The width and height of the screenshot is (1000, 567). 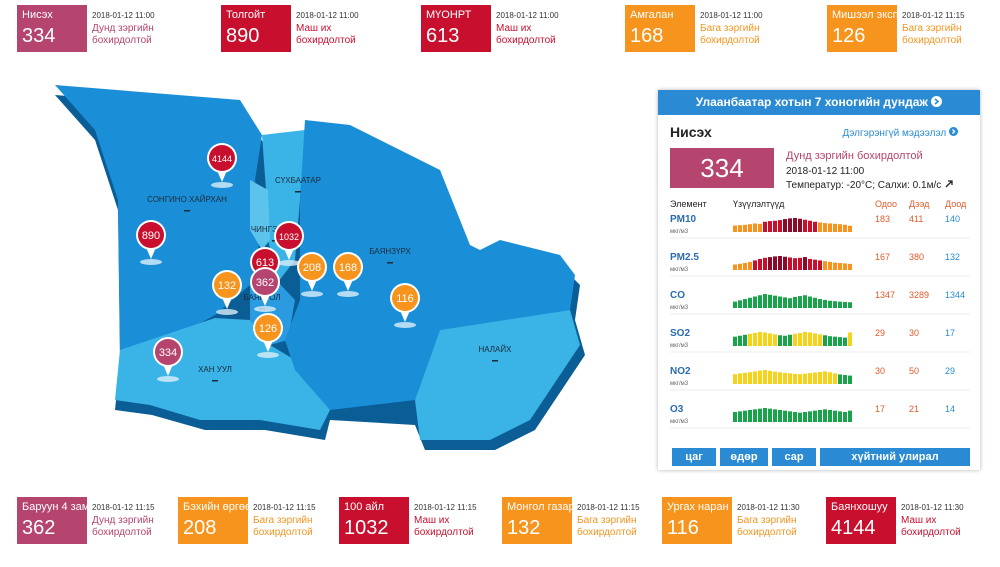 I want to click on map-pin: 208, so click(x=312, y=274).